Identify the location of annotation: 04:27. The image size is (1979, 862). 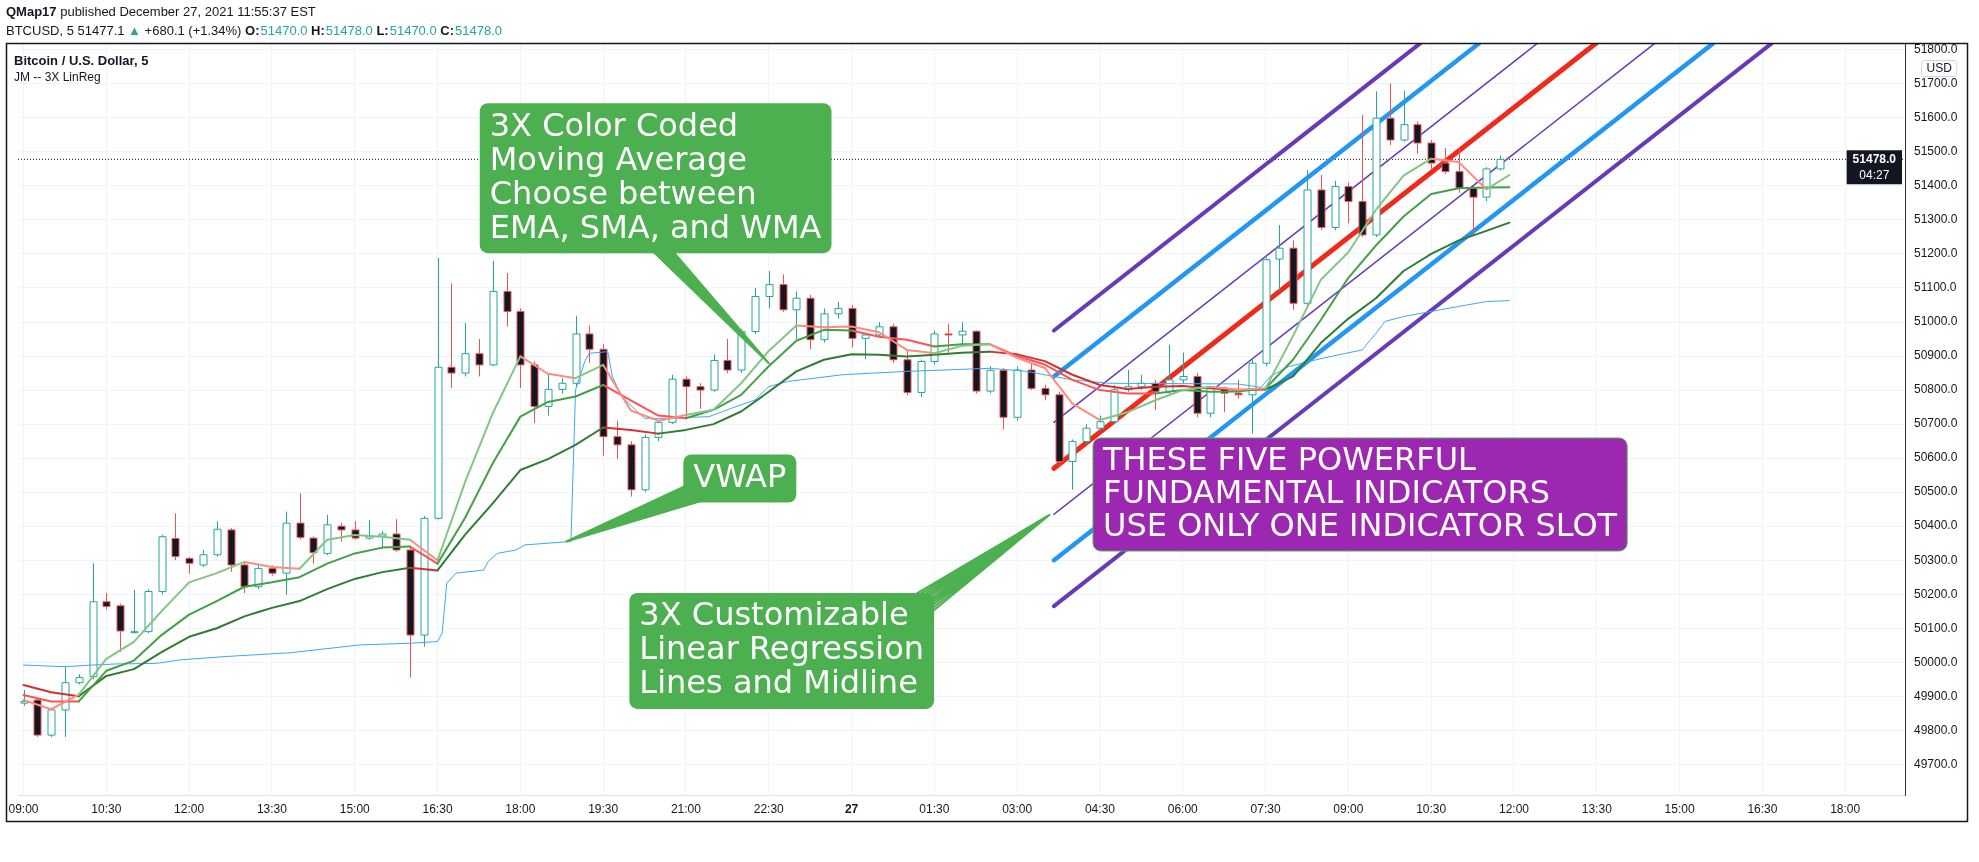
(1874, 174).